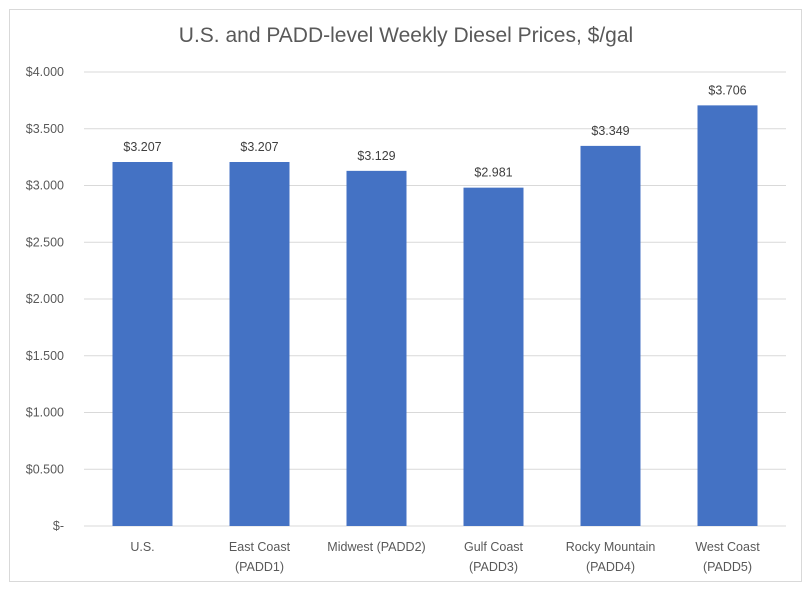 This screenshot has width=812, height=593. Describe the element at coordinates (493, 173) in the screenshot. I see `data-label: $2.981` at that location.